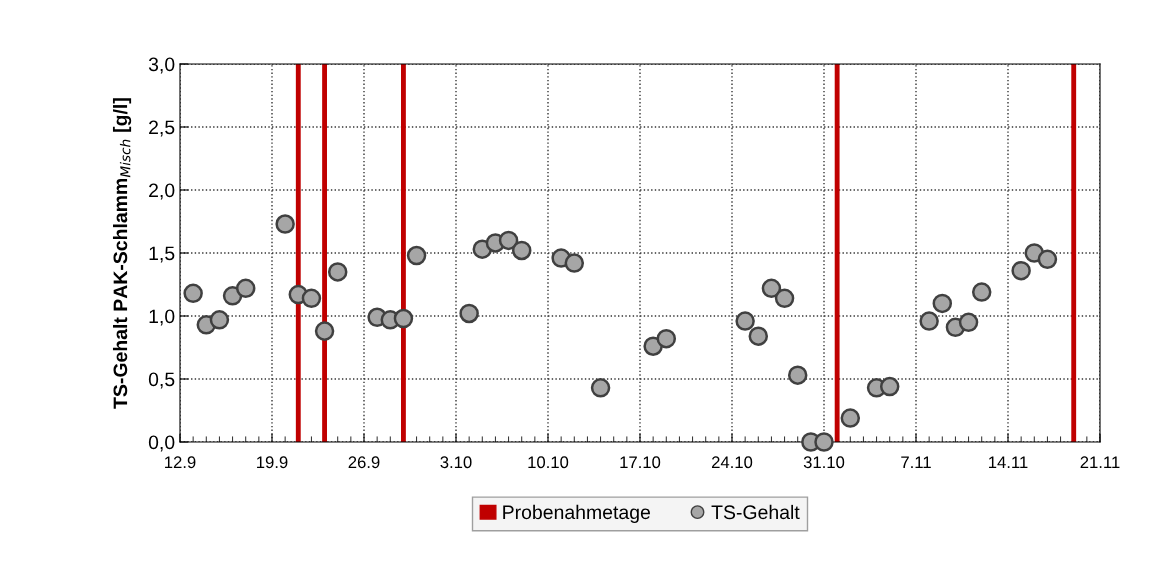  What do you see at coordinates (180, 462) in the screenshot?
I see `x-tick-label: 12.9` at bounding box center [180, 462].